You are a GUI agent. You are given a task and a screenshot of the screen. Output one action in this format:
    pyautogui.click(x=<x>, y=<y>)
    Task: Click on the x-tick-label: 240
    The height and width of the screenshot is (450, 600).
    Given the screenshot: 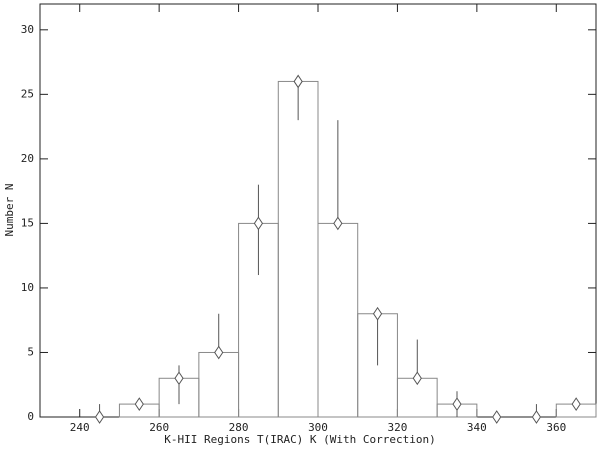 What is the action you would take?
    pyautogui.click(x=80, y=427)
    